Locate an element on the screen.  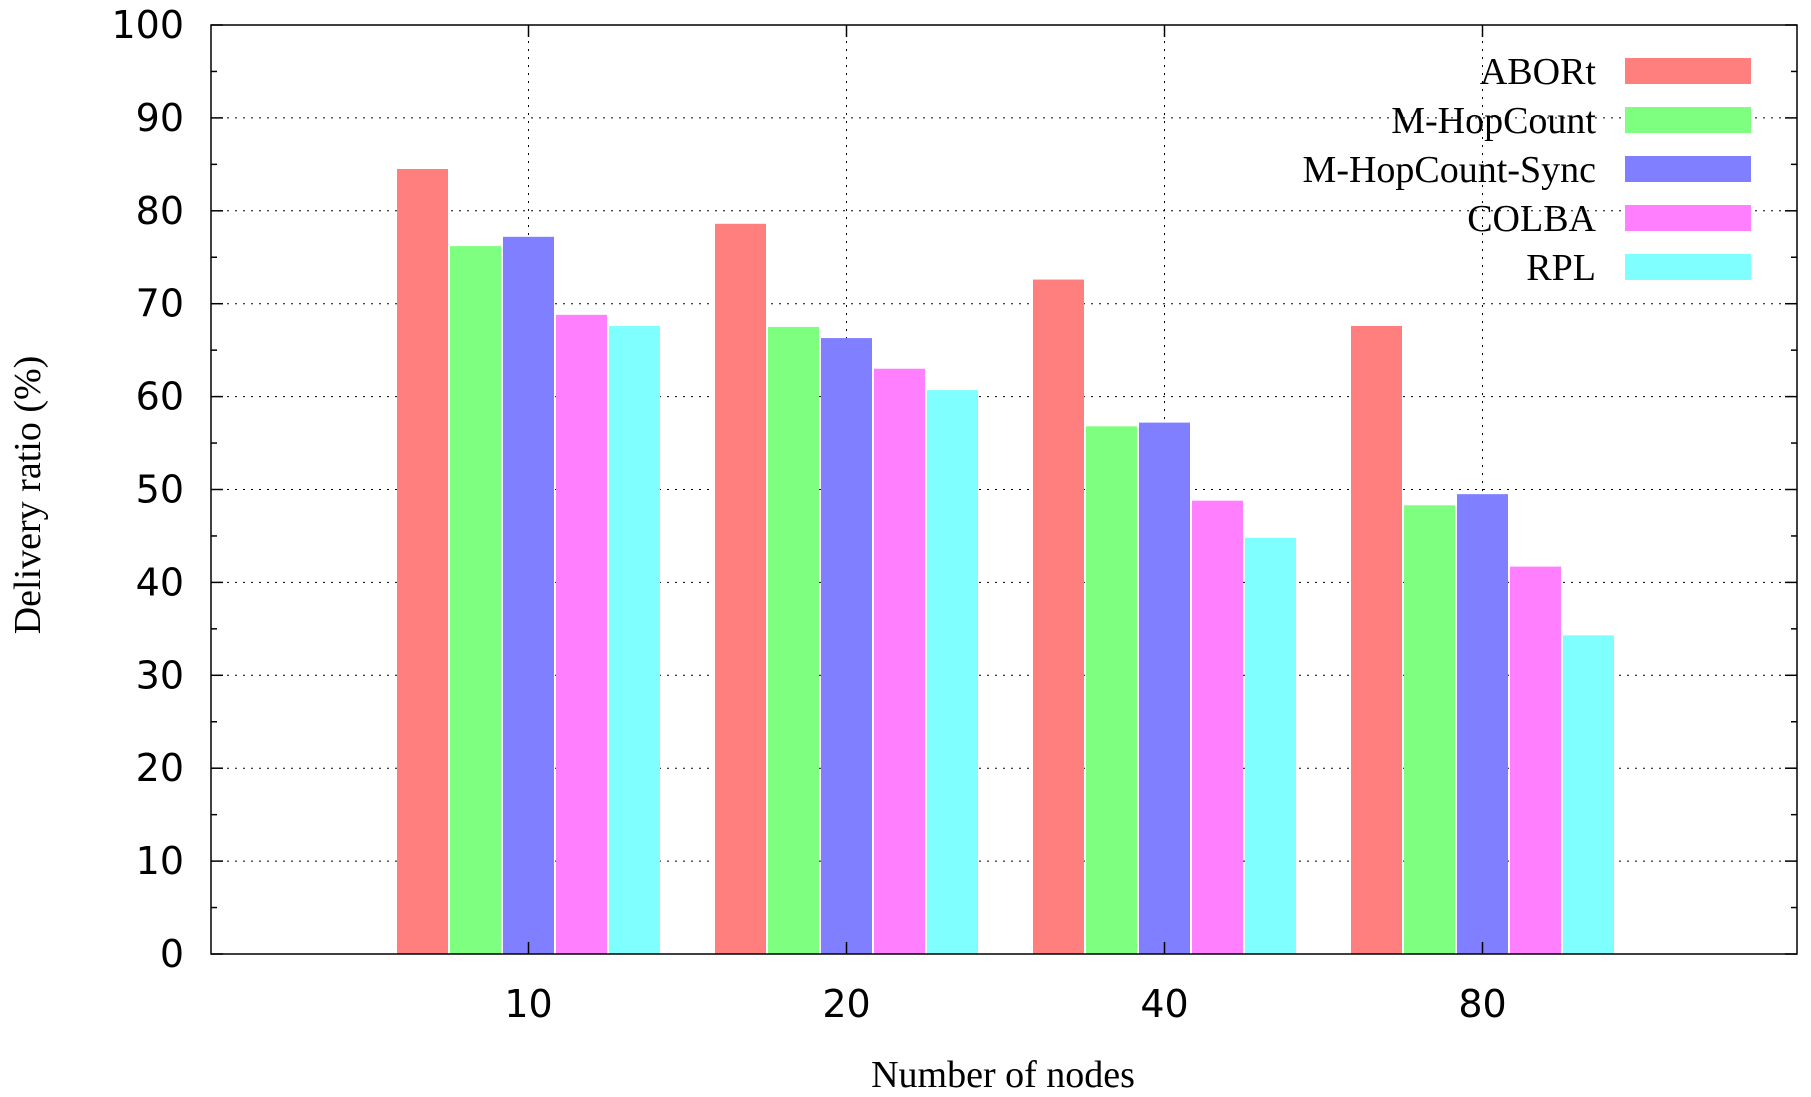
y-axis-title: Delivery ratio (%) is located at coordinates (28, 495).